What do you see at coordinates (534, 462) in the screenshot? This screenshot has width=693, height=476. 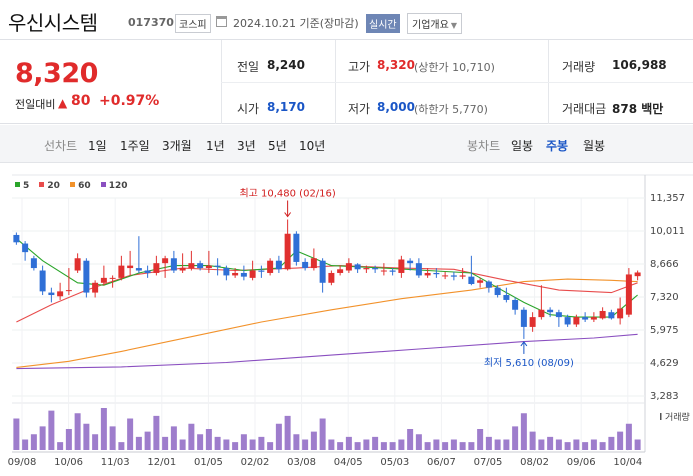 I see `x-tick-label: 08/02` at bounding box center [534, 462].